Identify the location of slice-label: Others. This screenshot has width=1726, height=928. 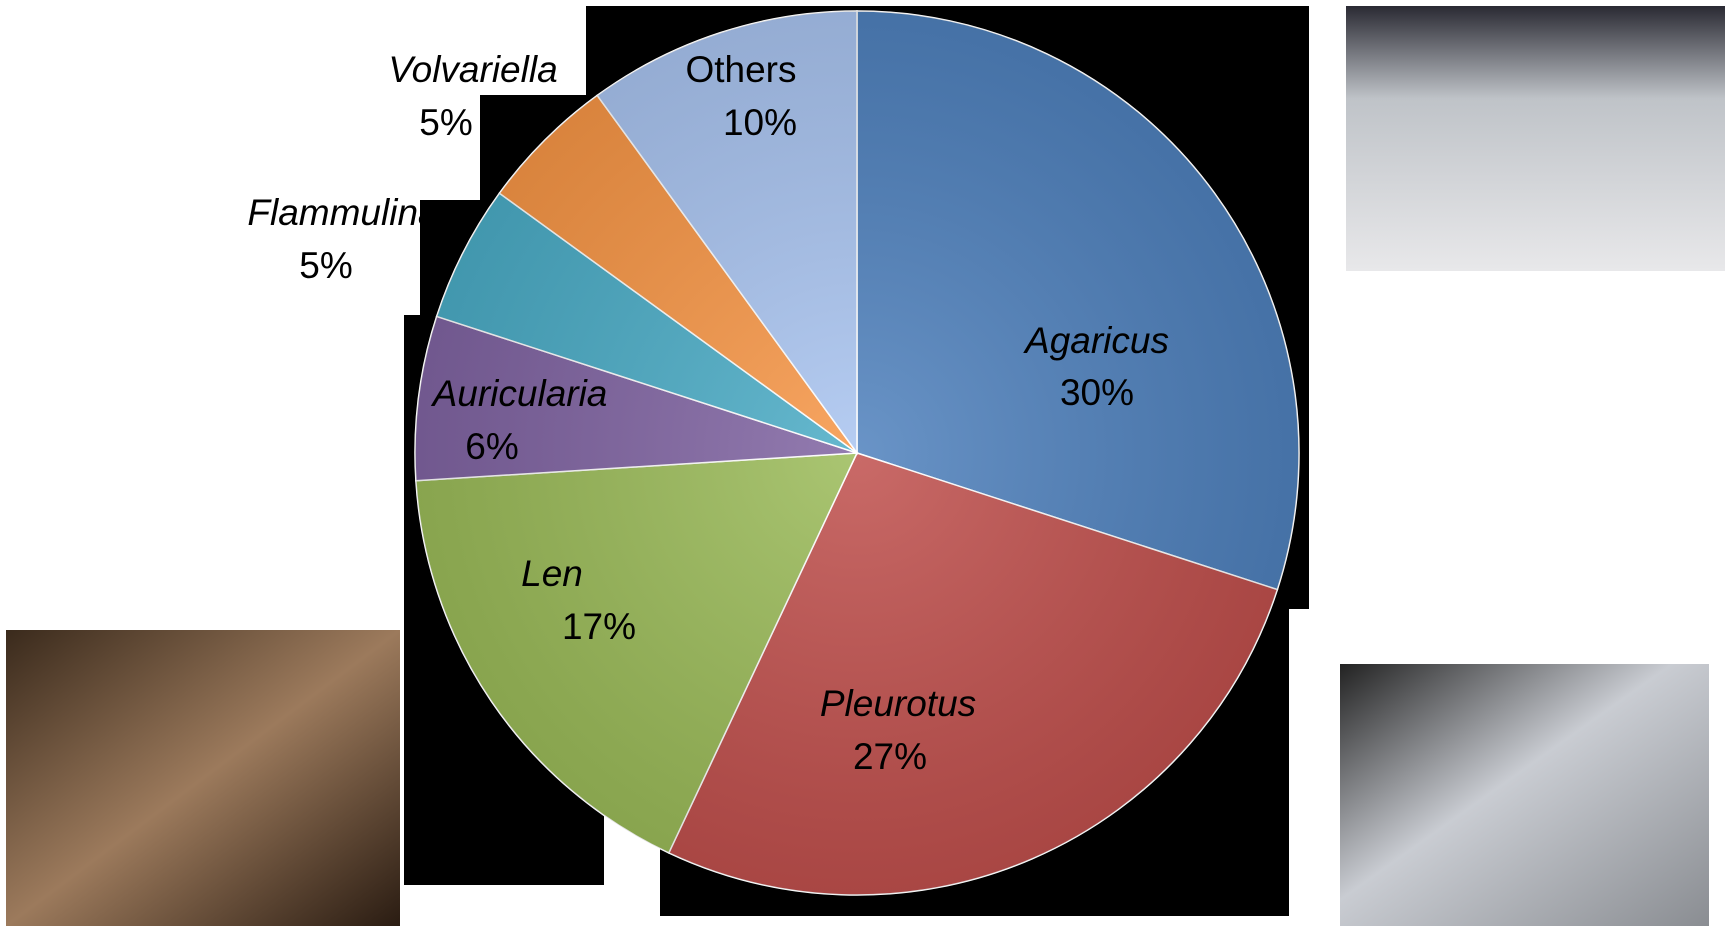
(740, 69).